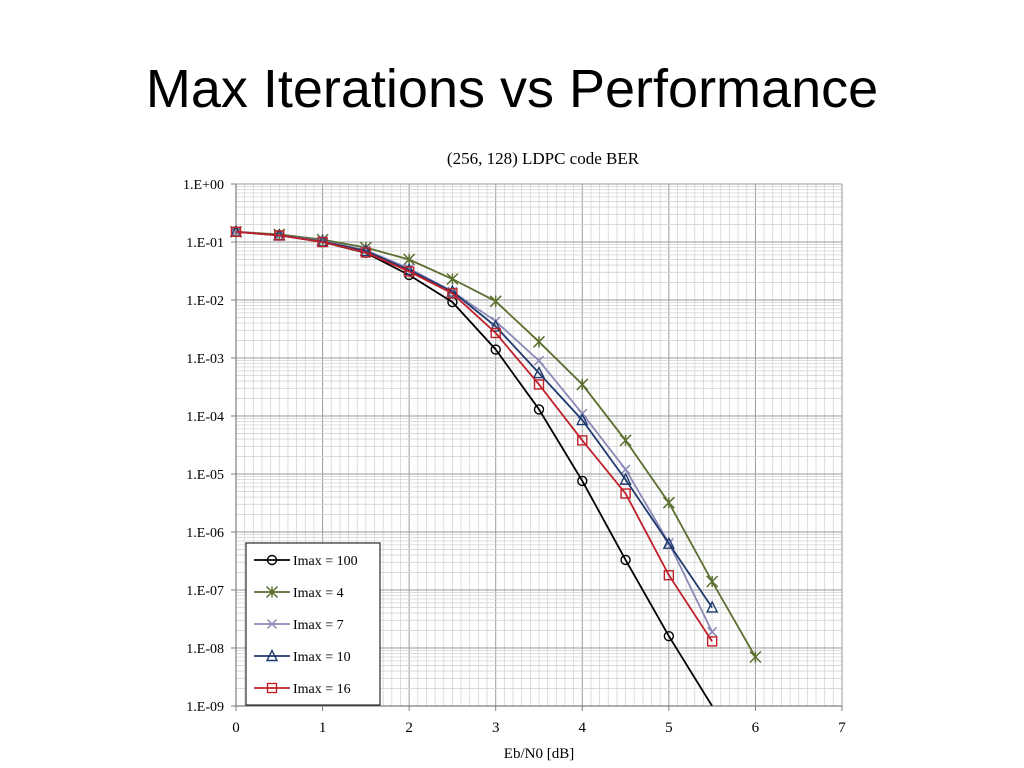 Image resolution: width=1024 pixels, height=768 pixels. Describe the element at coordinates (205, 707) in the screenshot. I see `y-tick-label: 1.E-09` at that location.